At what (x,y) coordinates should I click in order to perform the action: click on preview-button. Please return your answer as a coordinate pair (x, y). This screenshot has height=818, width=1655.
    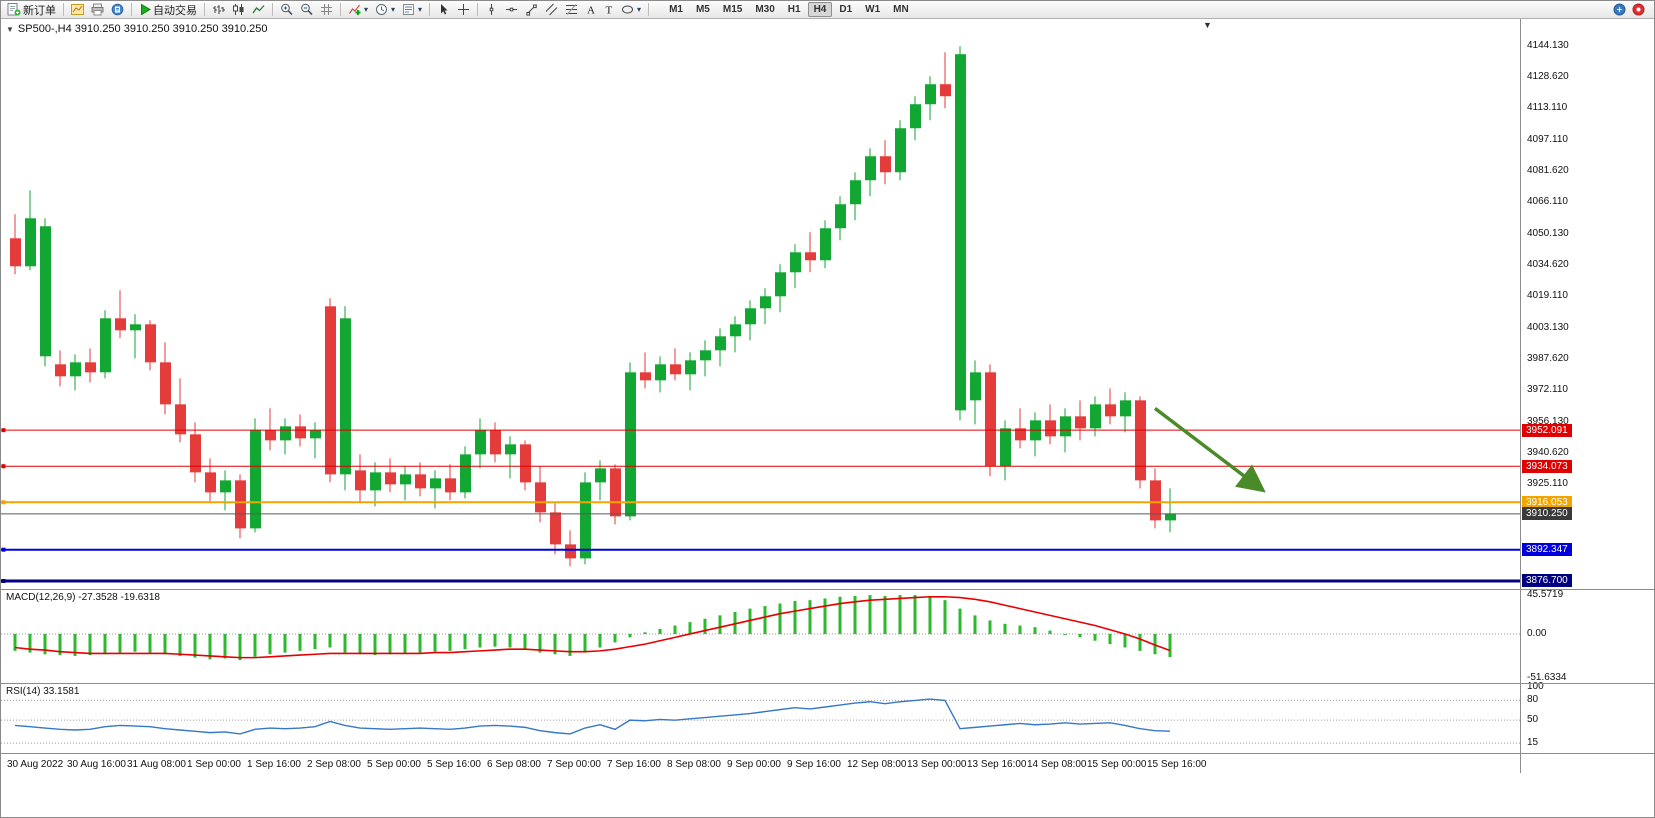
    Looking at the image, I should click on (117, 10).